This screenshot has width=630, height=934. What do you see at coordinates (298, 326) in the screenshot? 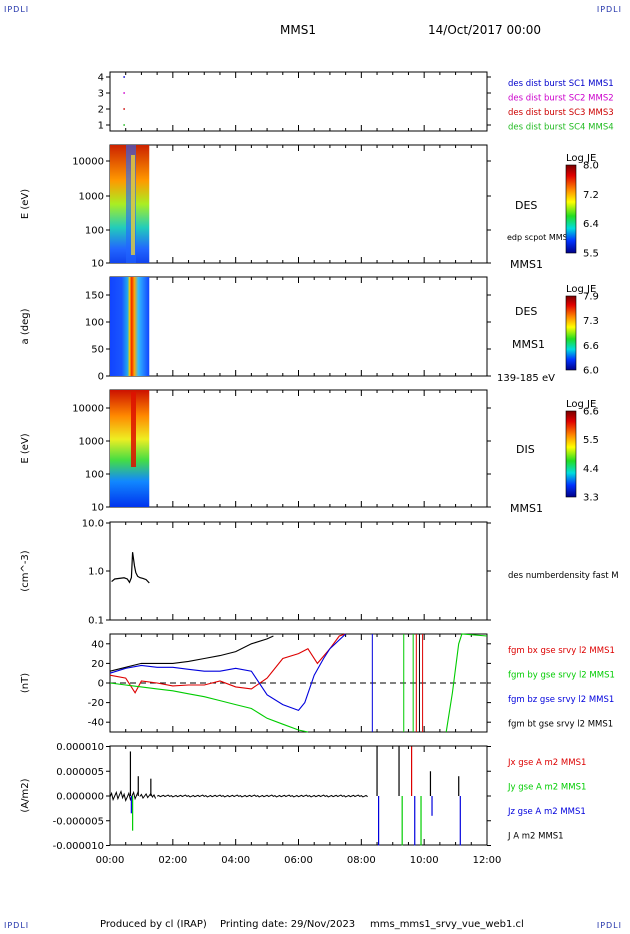
I see `des-pitch-panel` at bounding box center [298, 326].